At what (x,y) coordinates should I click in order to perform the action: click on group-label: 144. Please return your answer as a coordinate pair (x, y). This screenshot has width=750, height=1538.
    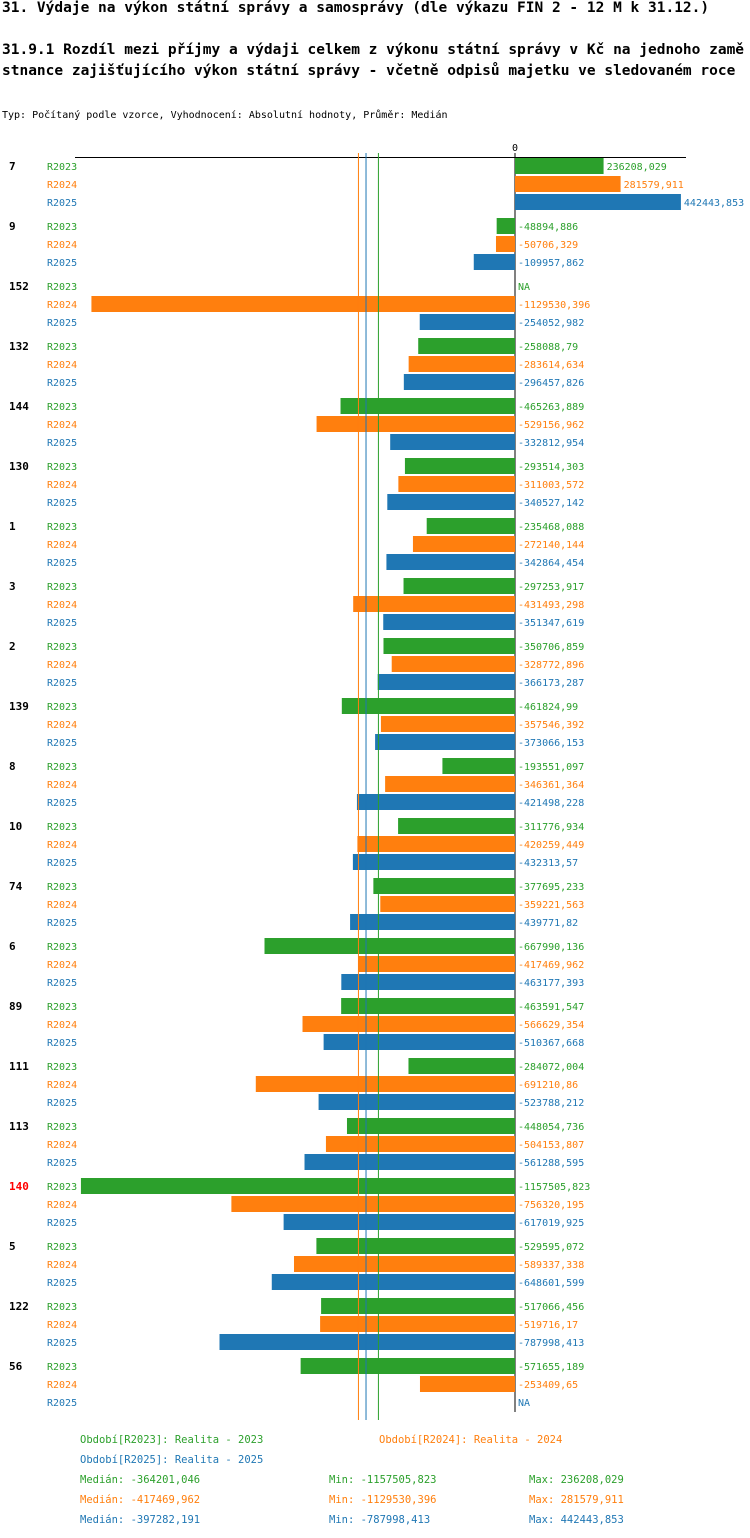
    Looking at the image, I should click on (19, 406).